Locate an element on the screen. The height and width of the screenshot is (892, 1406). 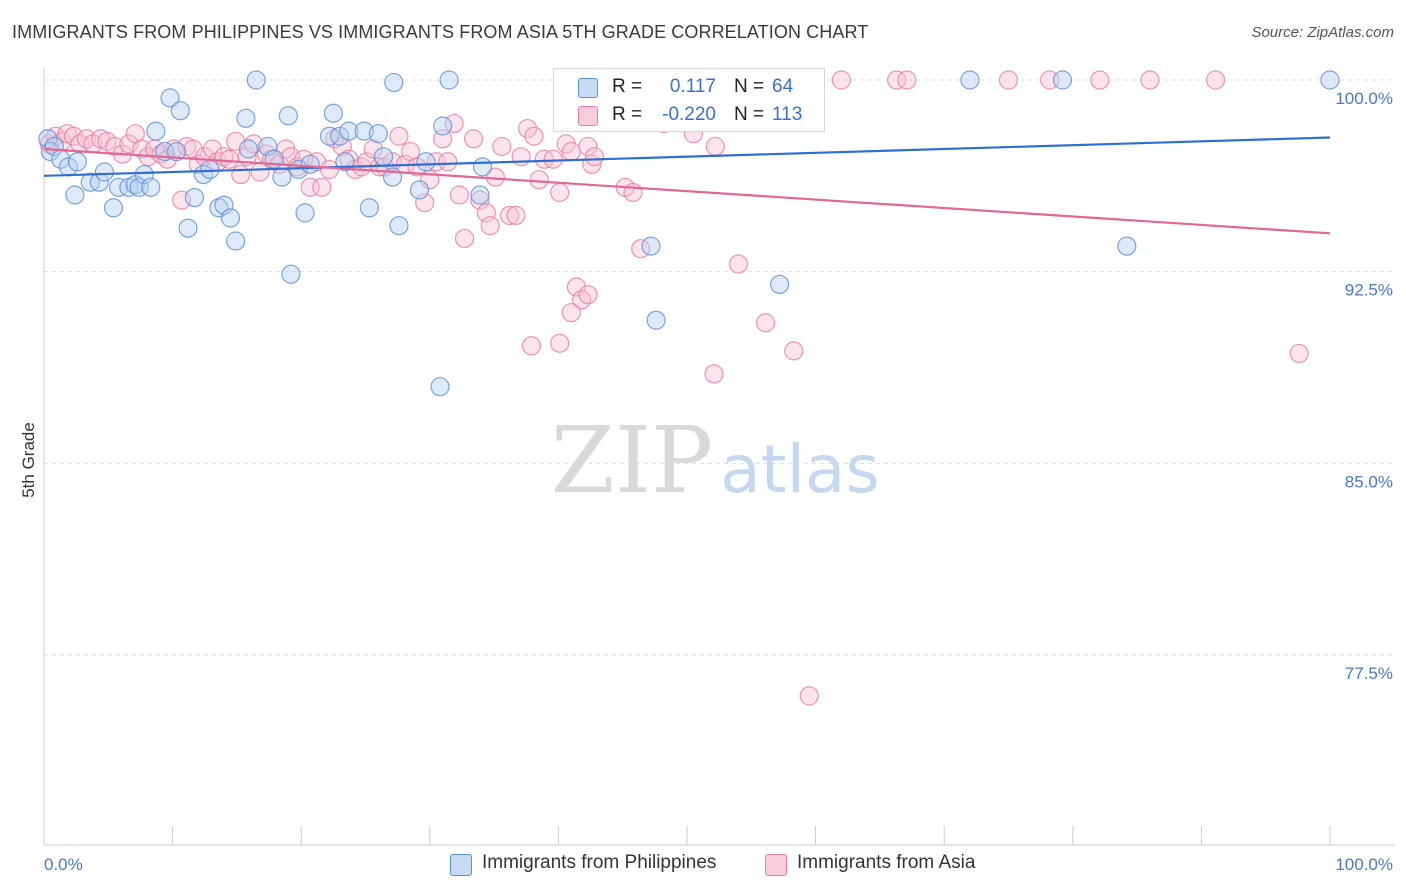
trend-lines is located at coordinates (687, 185).